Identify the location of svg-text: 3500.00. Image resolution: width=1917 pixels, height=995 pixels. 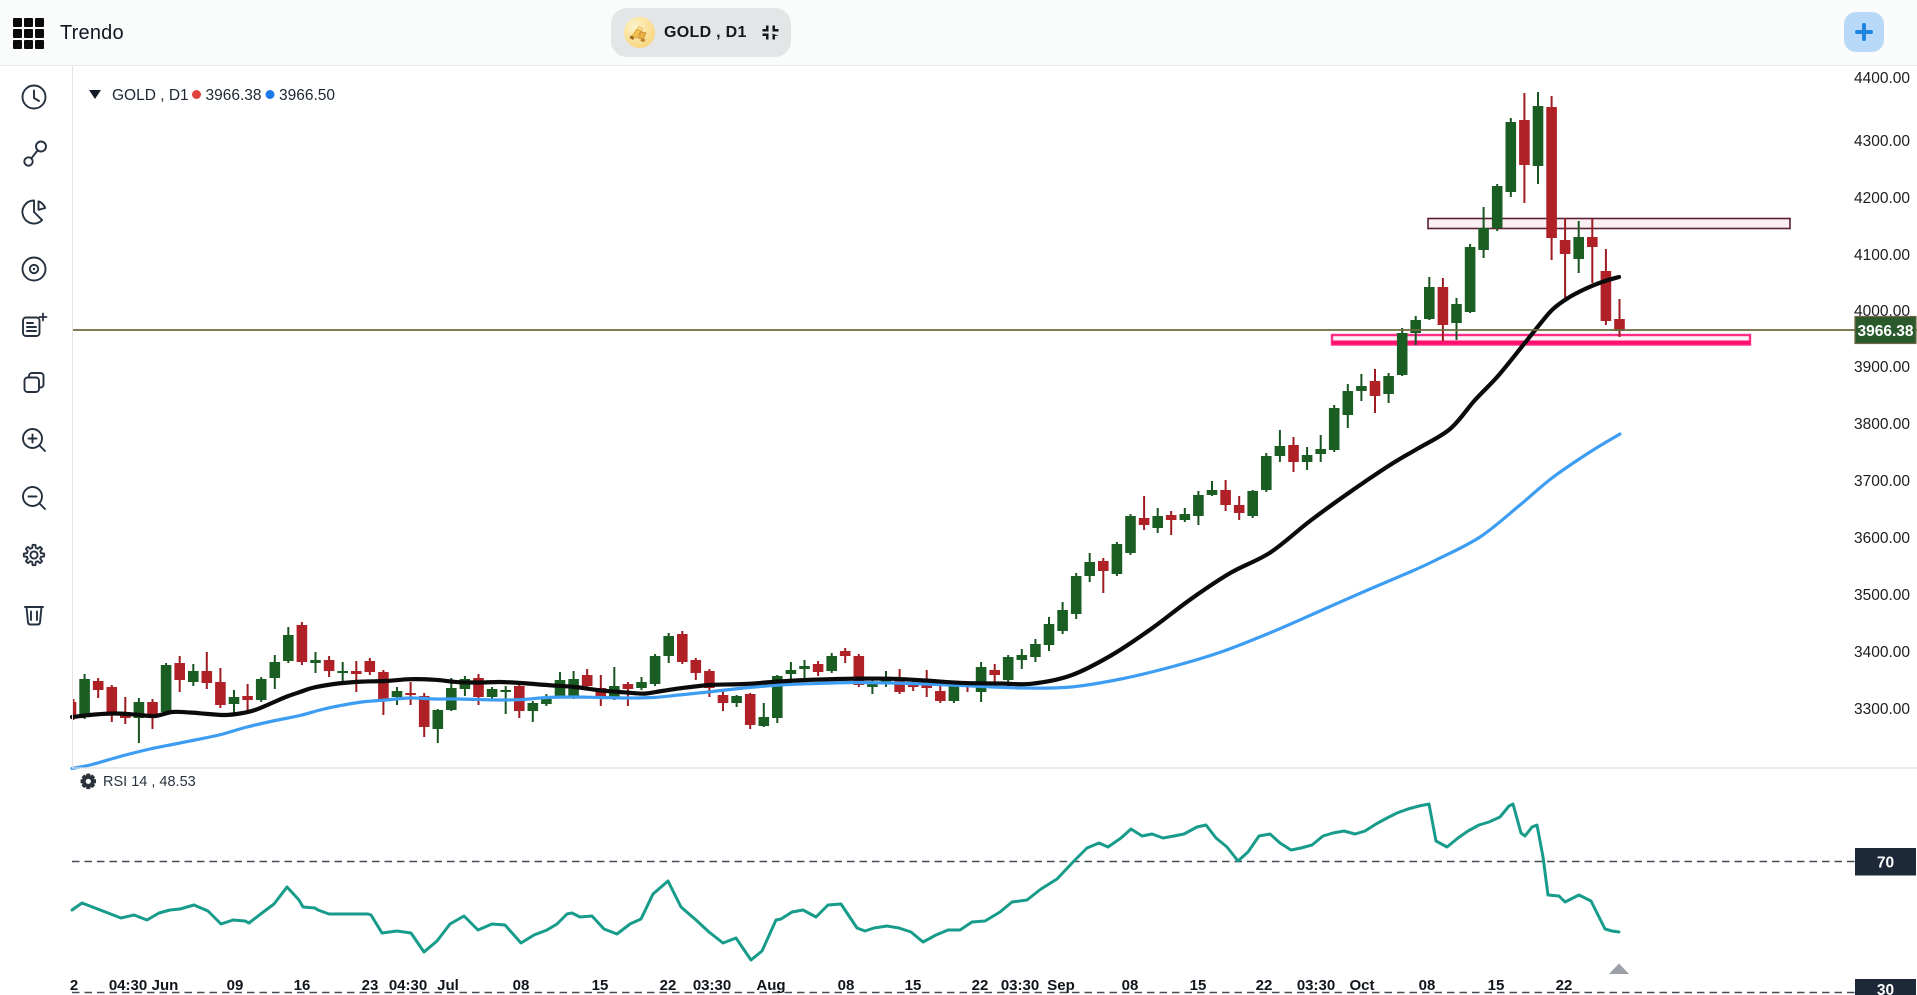
(1882, 595).